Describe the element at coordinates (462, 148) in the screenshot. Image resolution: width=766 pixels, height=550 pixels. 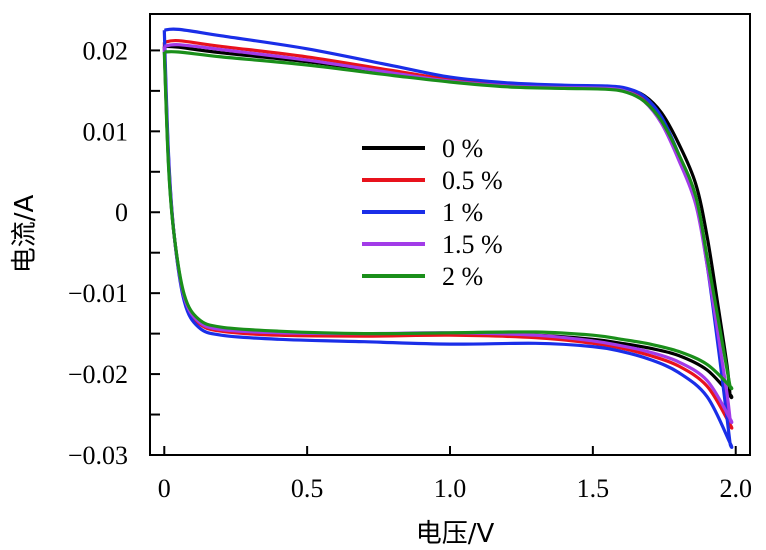
I see `legend-label: 0 %` at that location.